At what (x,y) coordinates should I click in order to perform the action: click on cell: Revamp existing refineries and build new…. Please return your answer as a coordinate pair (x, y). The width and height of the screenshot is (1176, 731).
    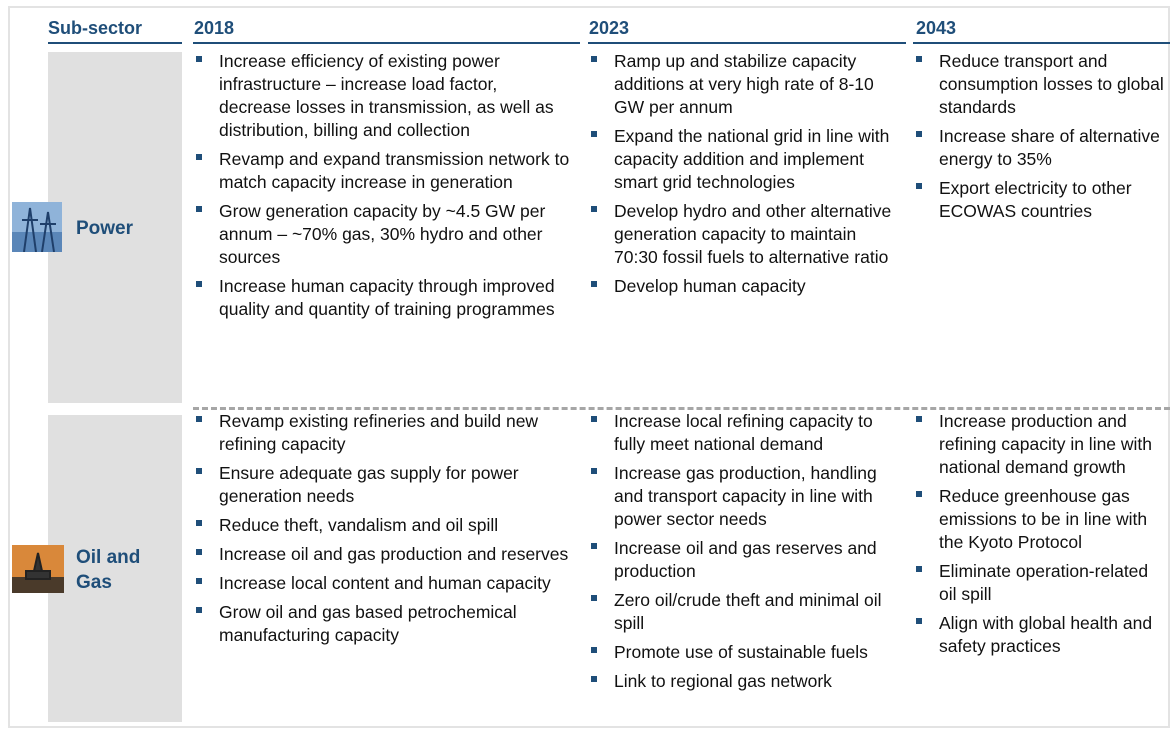
    Looking at the image, I should click on (383, 531).